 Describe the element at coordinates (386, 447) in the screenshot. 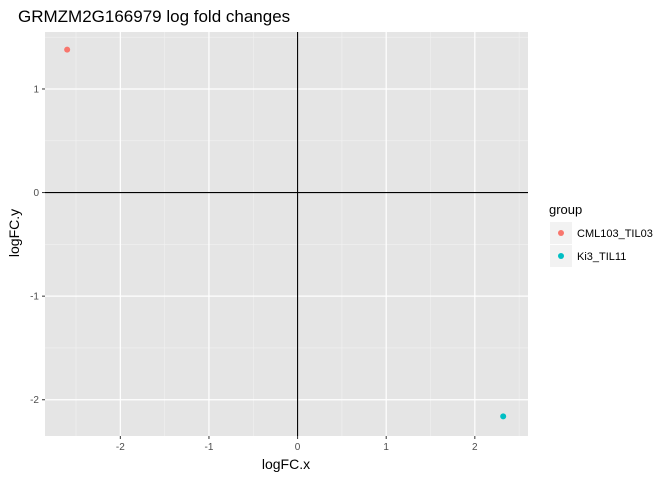

I see `x-tick-label: 1` at that location.